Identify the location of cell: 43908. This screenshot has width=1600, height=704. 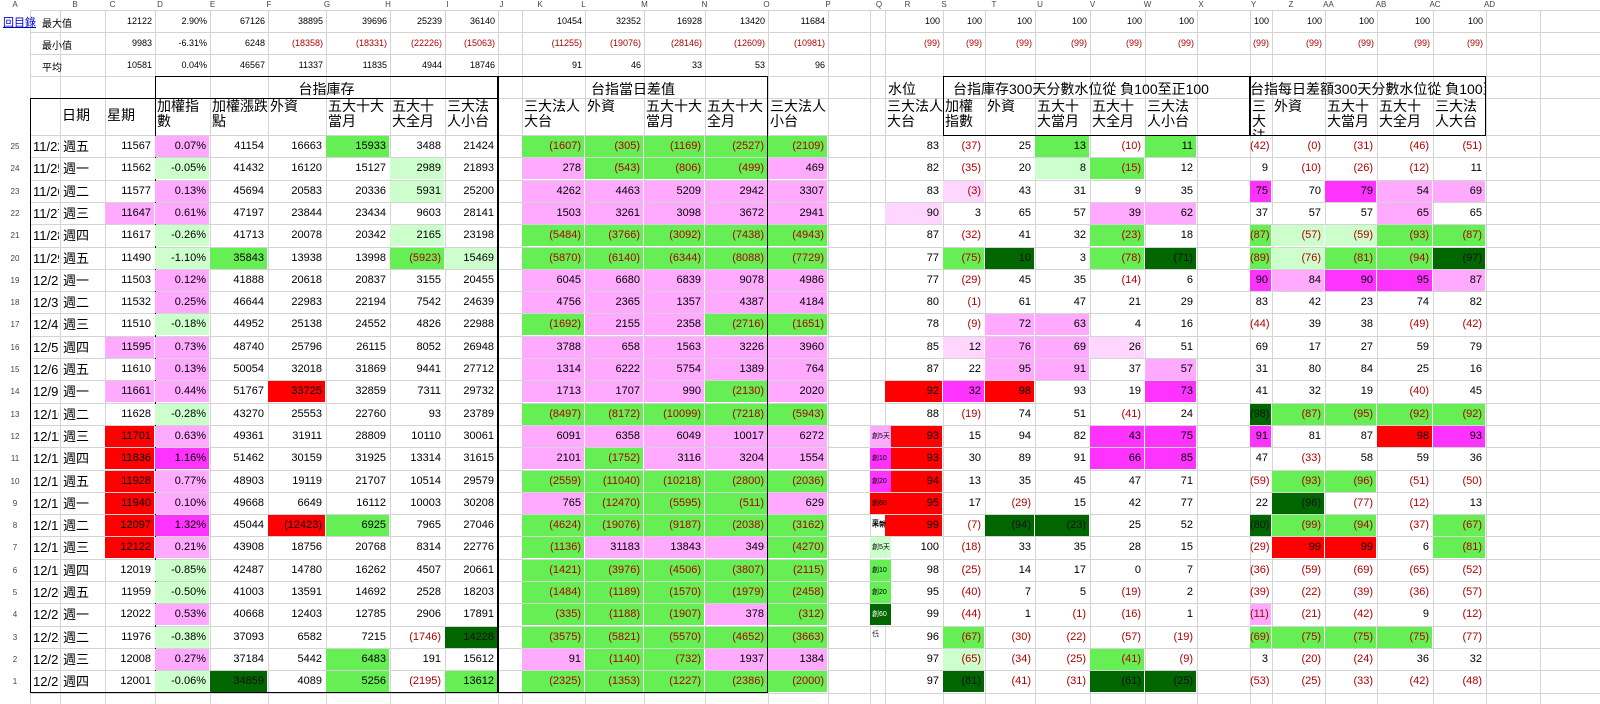
(248, 547).